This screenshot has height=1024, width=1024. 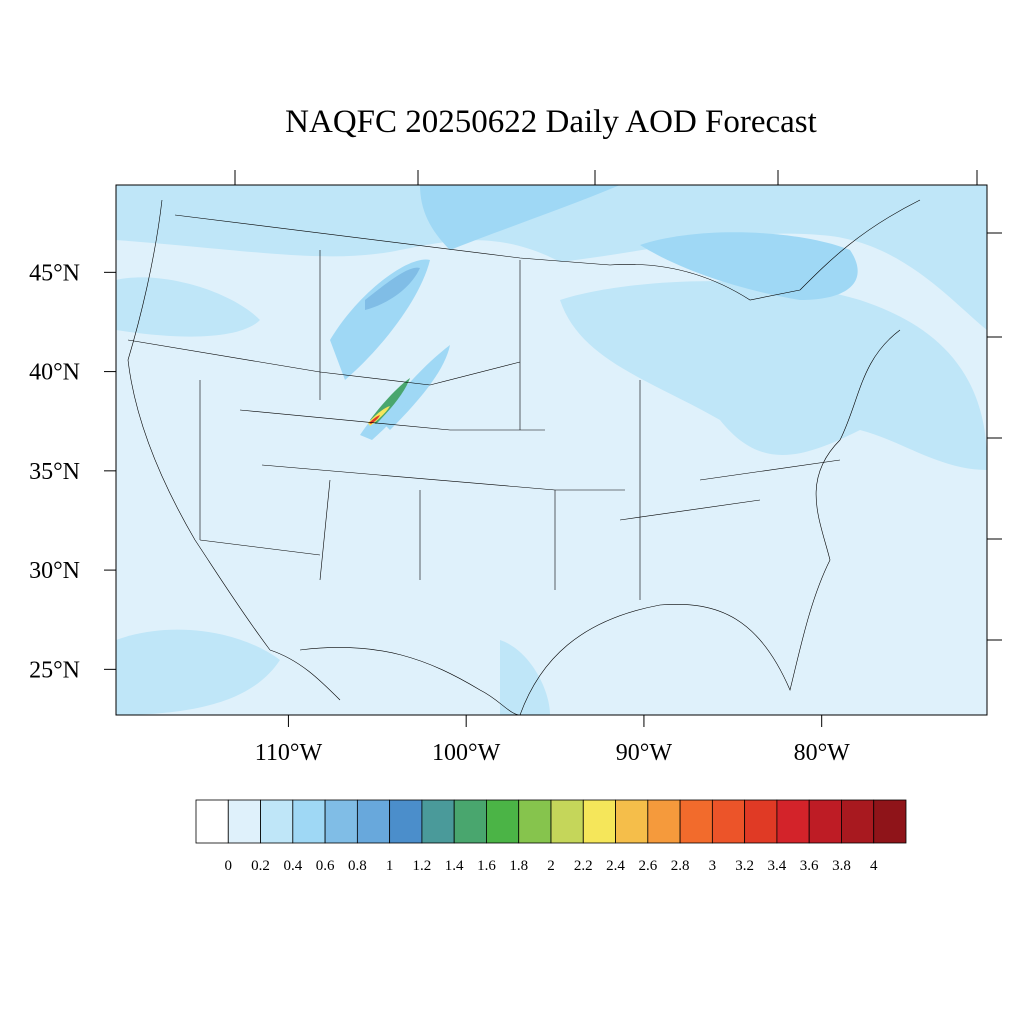 I want to click on colorbar-label: 4, so click(x=874, y=866).